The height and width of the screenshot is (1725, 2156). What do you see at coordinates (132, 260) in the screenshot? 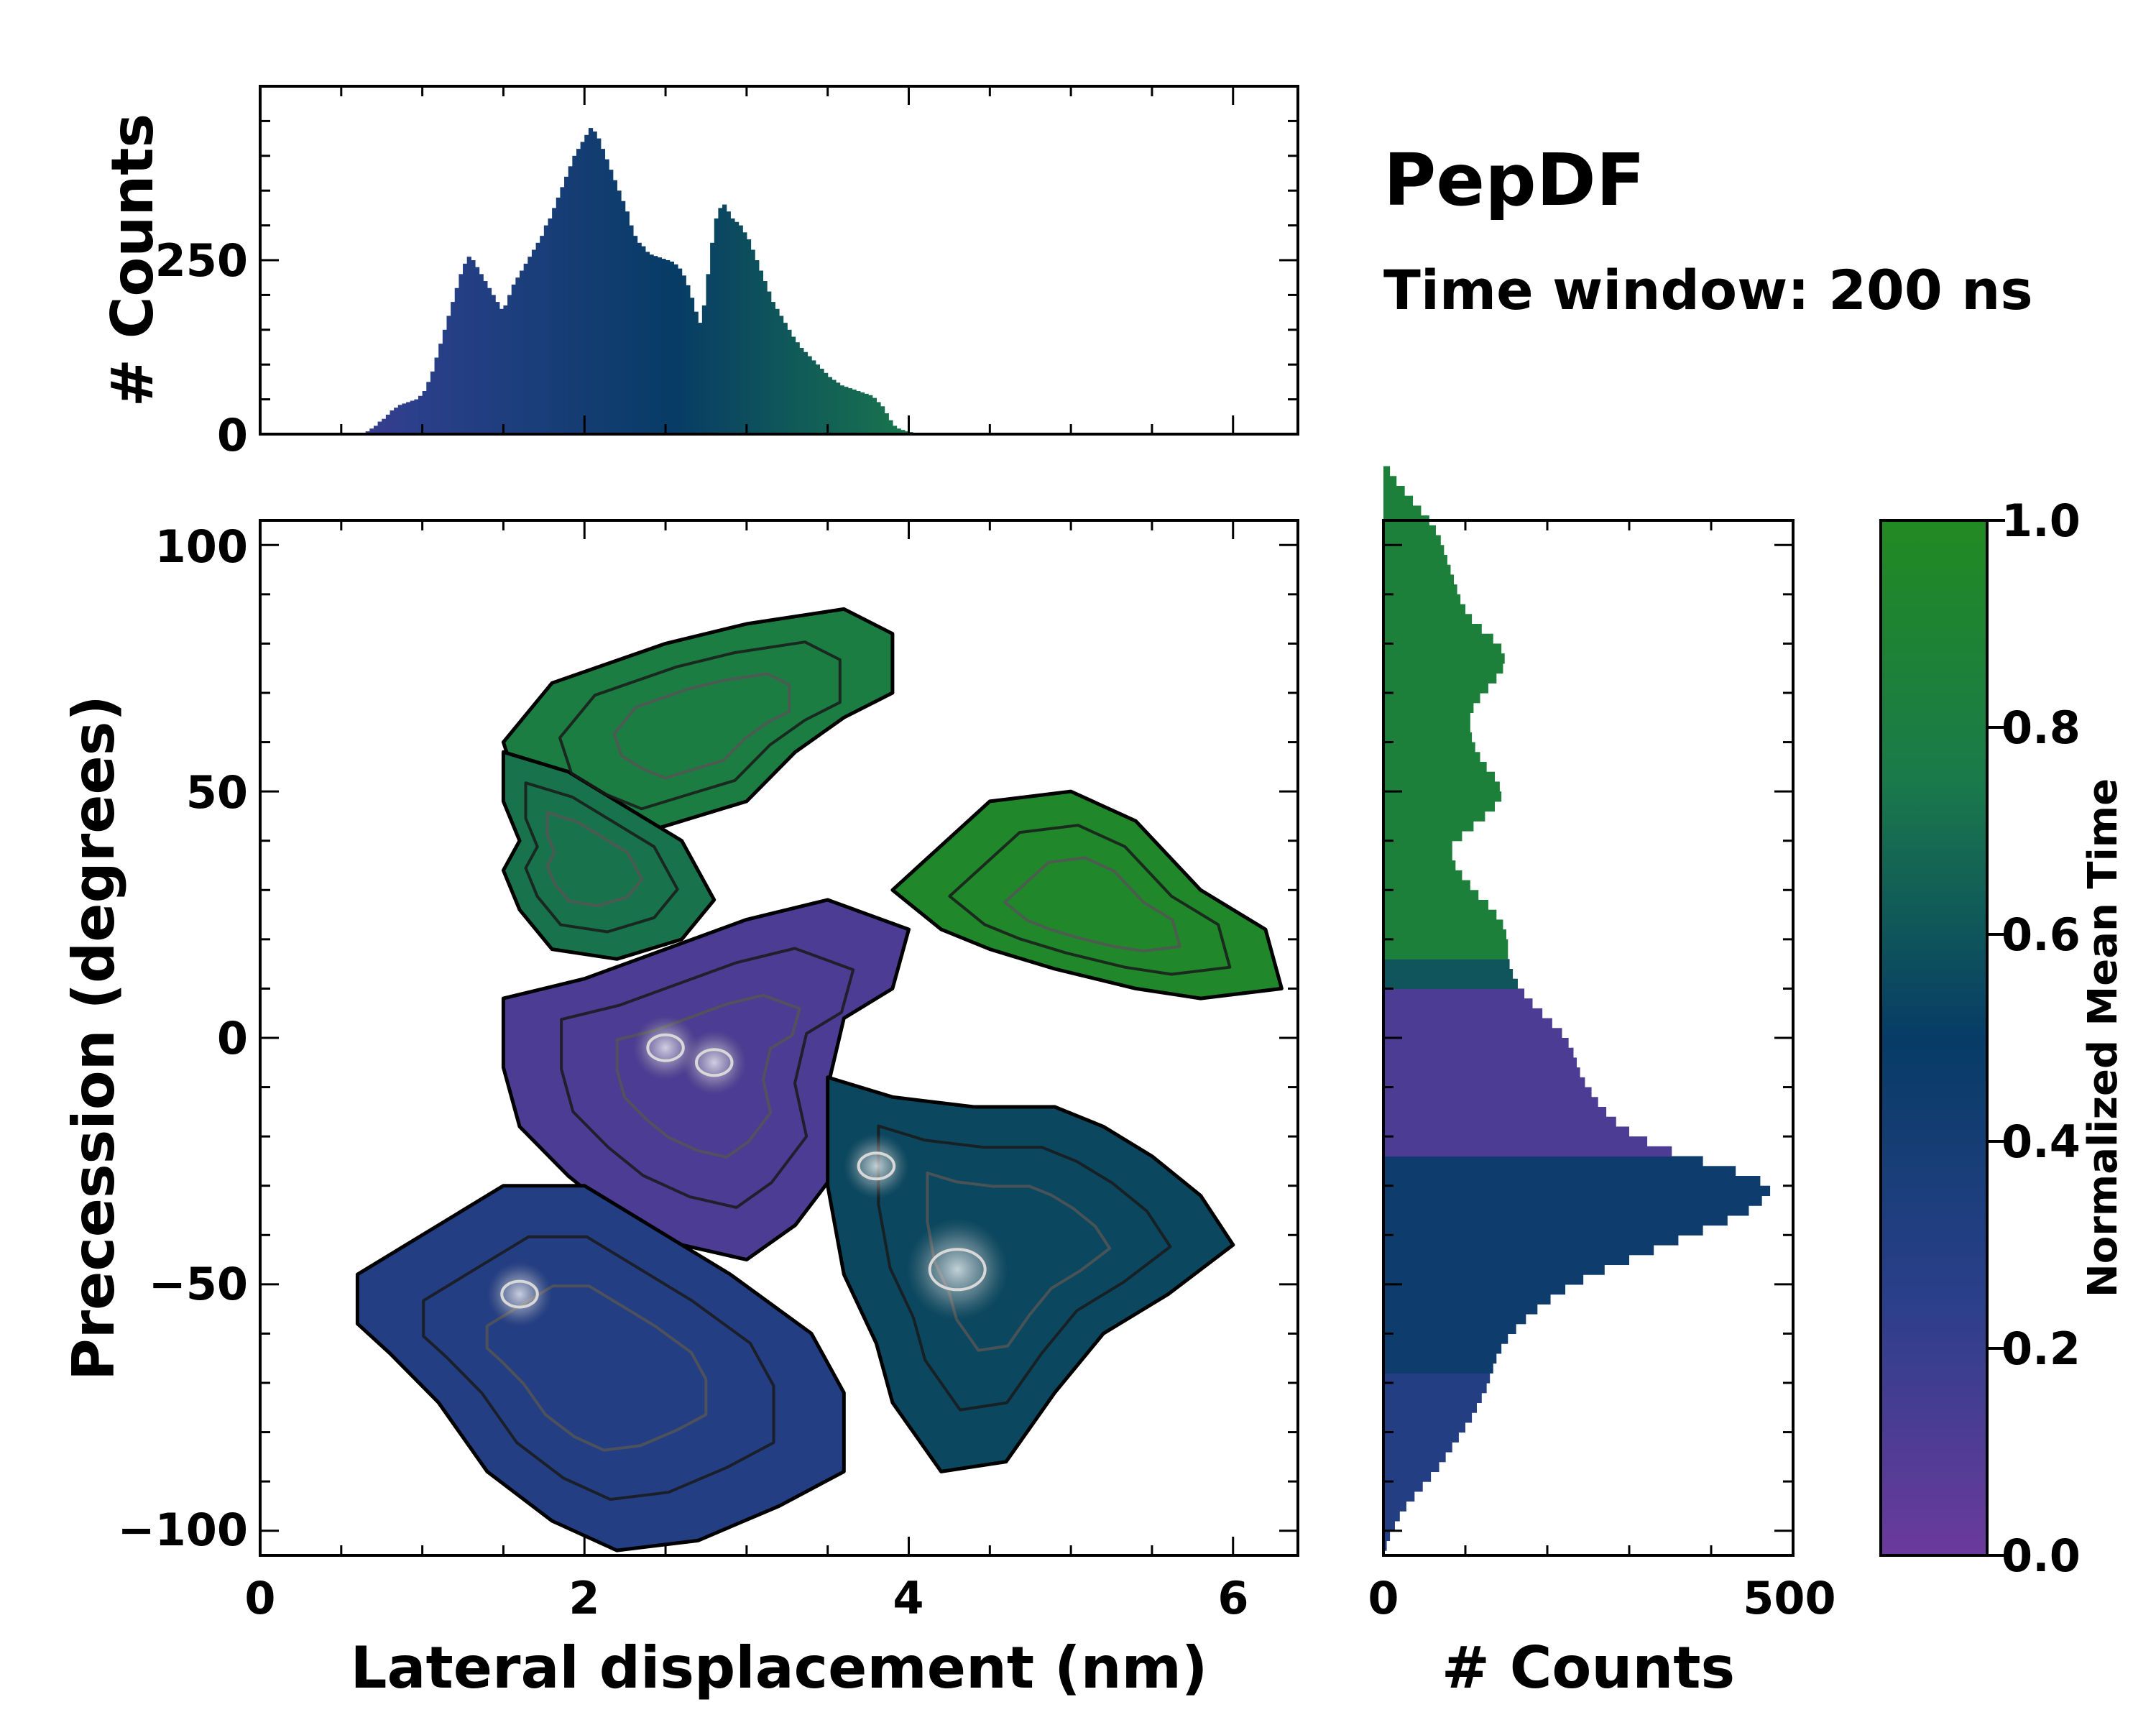
I see `top-ylabel: # Counts` at bounding box center [132, 260].